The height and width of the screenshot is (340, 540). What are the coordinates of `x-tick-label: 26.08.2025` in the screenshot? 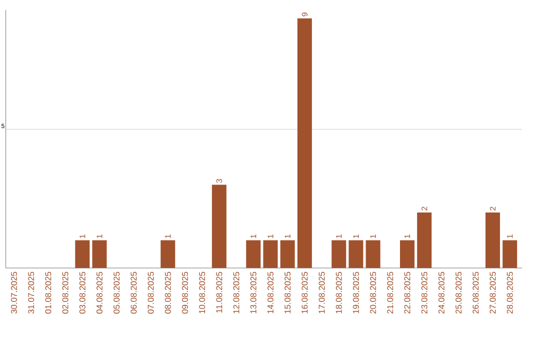 It's located at (475, 293).